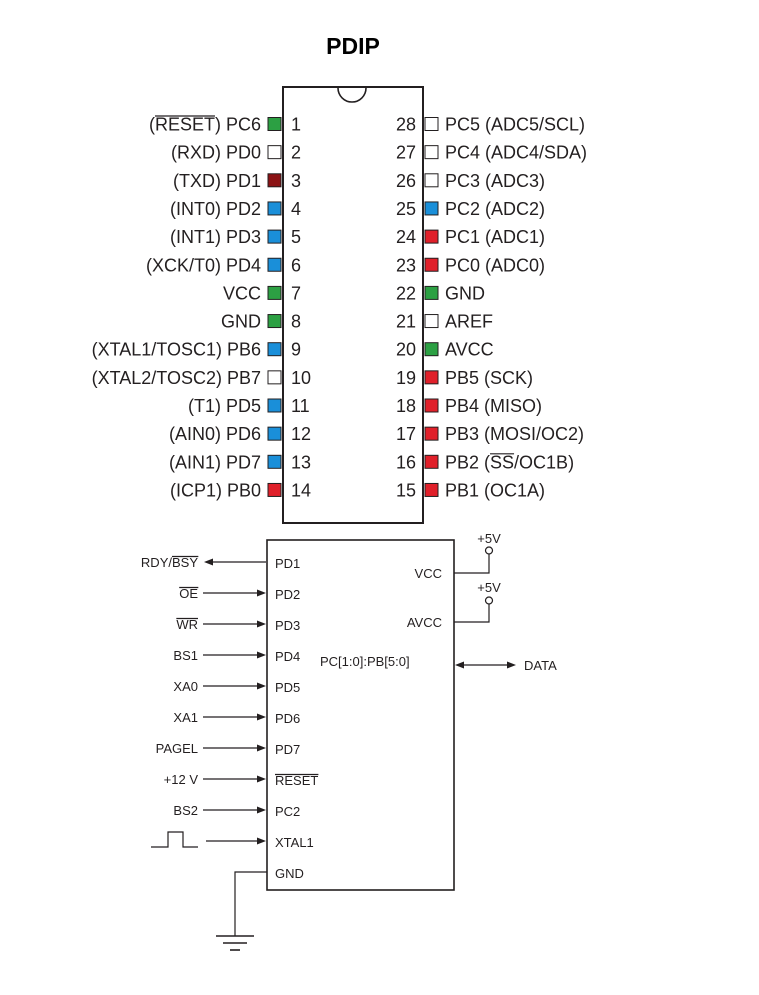 This screenshot has width=759, height=995. I want to click on pin-label: PB3 (MOSI/OC2), so click(514, 434).